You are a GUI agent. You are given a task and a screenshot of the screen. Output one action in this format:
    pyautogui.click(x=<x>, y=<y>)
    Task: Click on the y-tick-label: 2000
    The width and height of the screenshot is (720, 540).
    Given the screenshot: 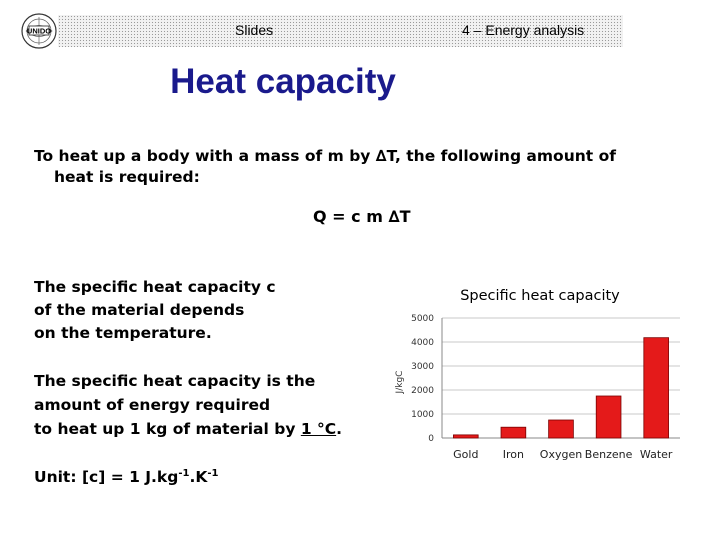 What is the action you would take?
    pyautogui.click(x=422, y=391)
    